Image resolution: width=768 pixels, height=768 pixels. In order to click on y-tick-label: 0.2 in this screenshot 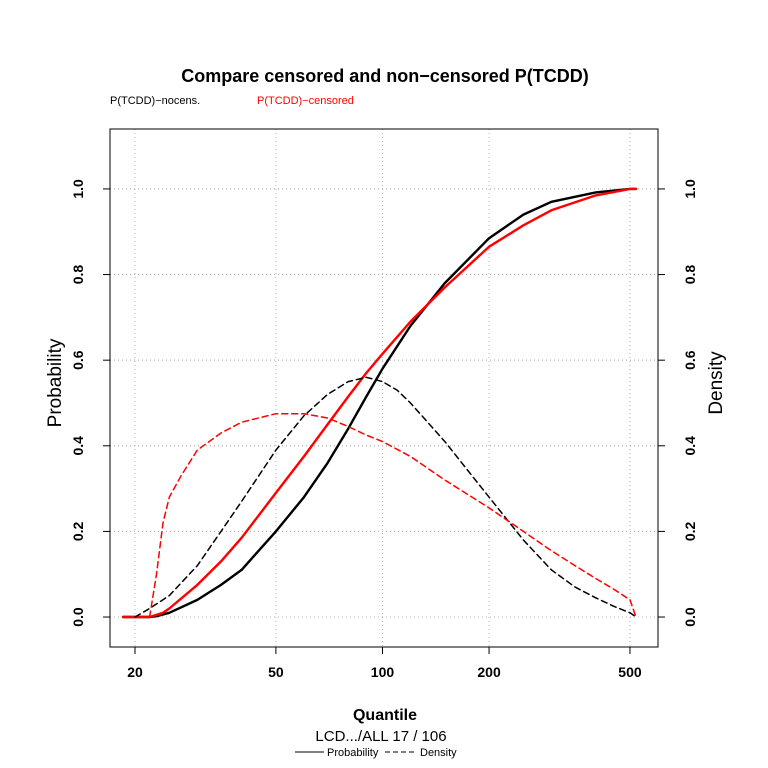, I will do `click(78, 531)`.